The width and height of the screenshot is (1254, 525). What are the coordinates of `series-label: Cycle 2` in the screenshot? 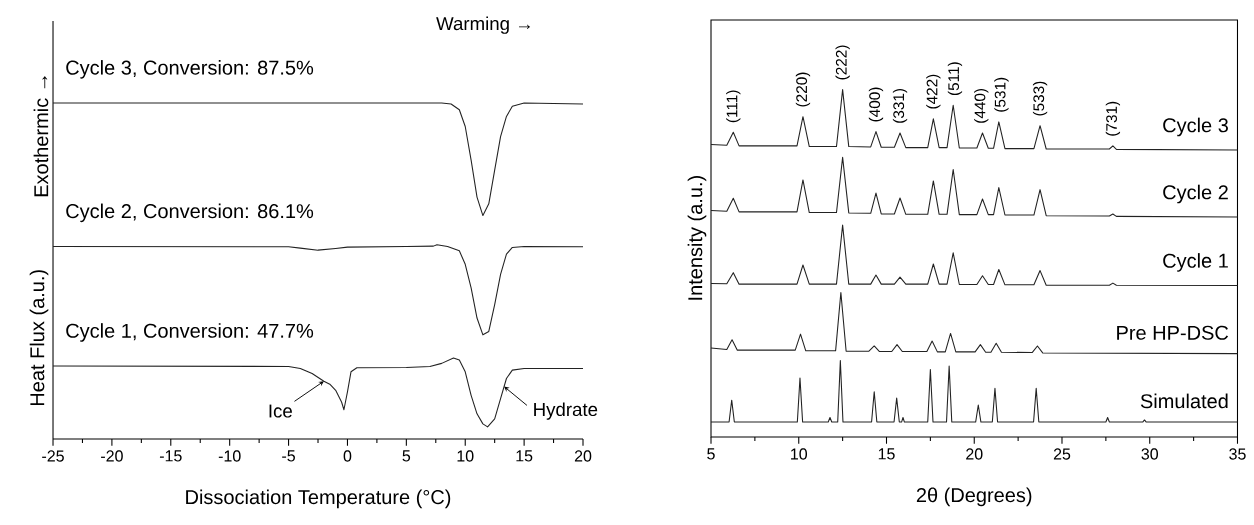 It's located at (1195, 194).